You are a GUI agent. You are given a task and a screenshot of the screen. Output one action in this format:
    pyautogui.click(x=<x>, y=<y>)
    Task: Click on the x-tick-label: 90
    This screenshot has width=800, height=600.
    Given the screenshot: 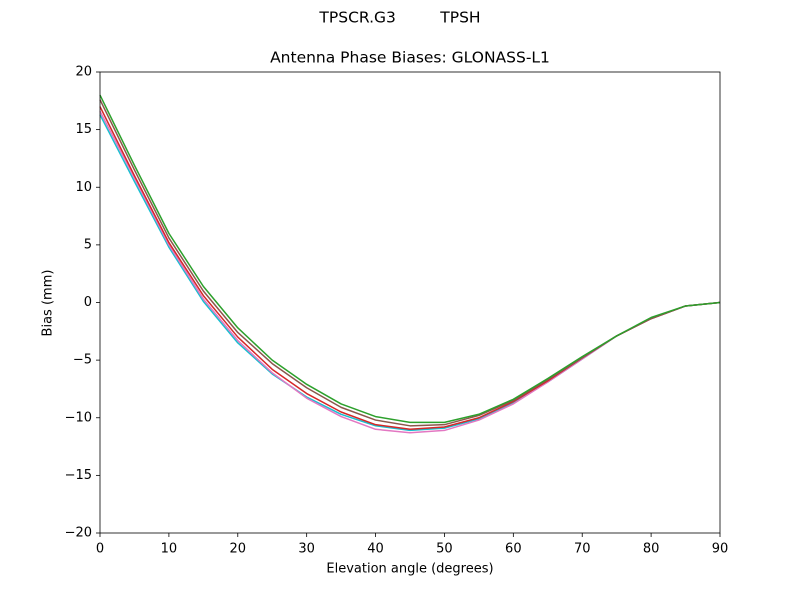 What is the action you would take?
    pyautogui.click(x=720, y=549)
    